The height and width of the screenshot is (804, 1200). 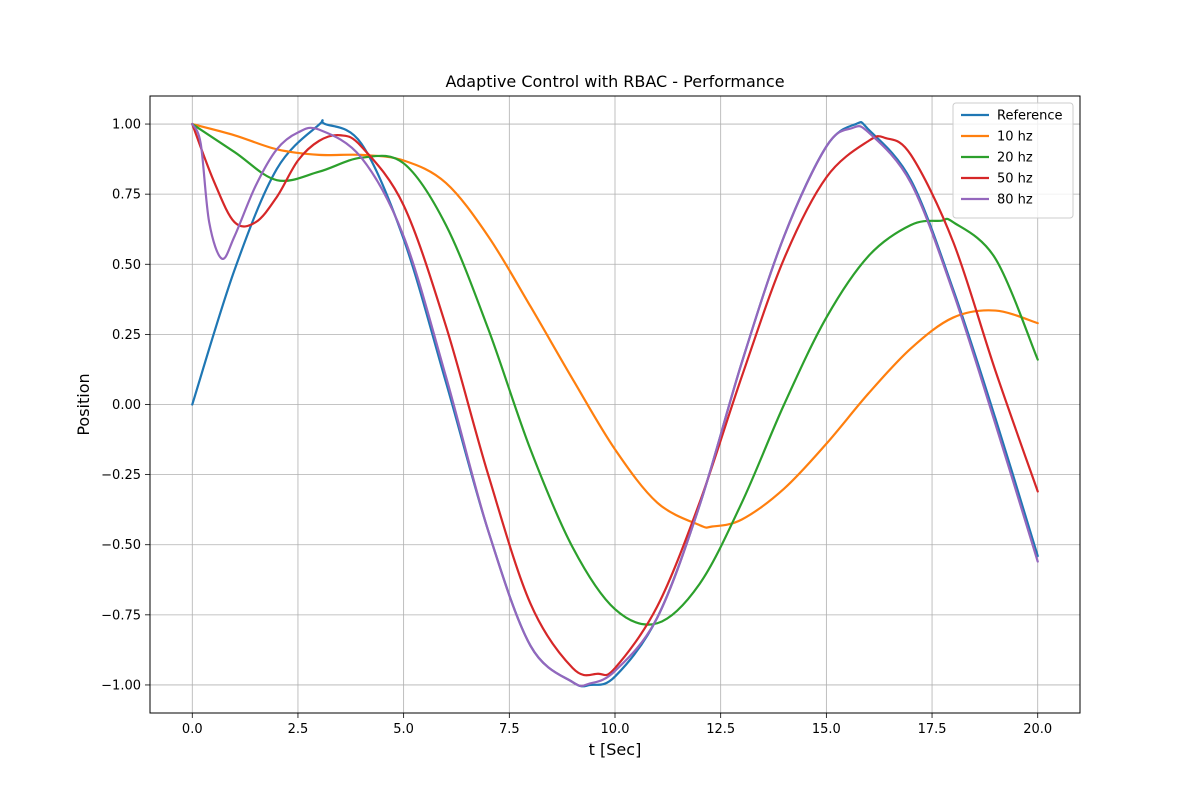 I want to click on legend-label: 20 hz, so click(x=1015, y=158).